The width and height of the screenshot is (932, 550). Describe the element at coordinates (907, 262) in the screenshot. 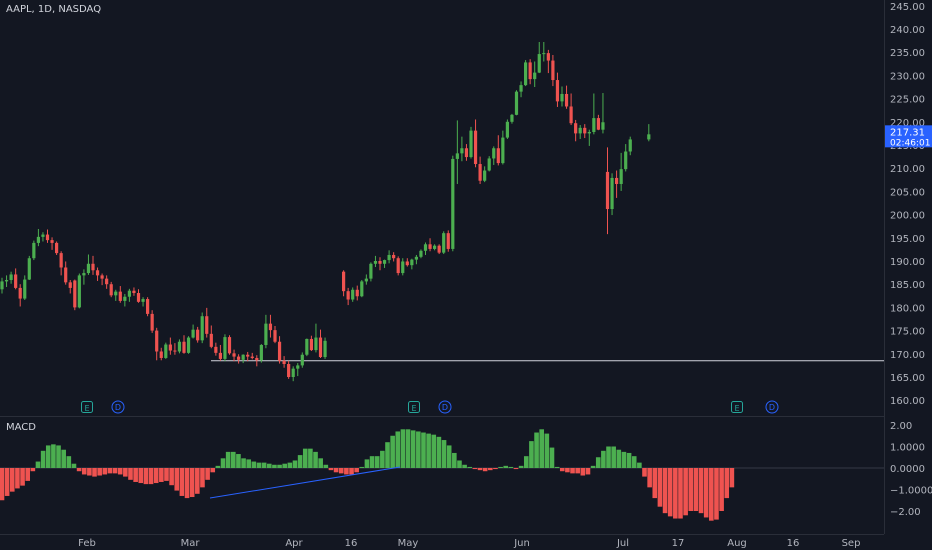

I see `price-tick-label: 190.00` at that location.